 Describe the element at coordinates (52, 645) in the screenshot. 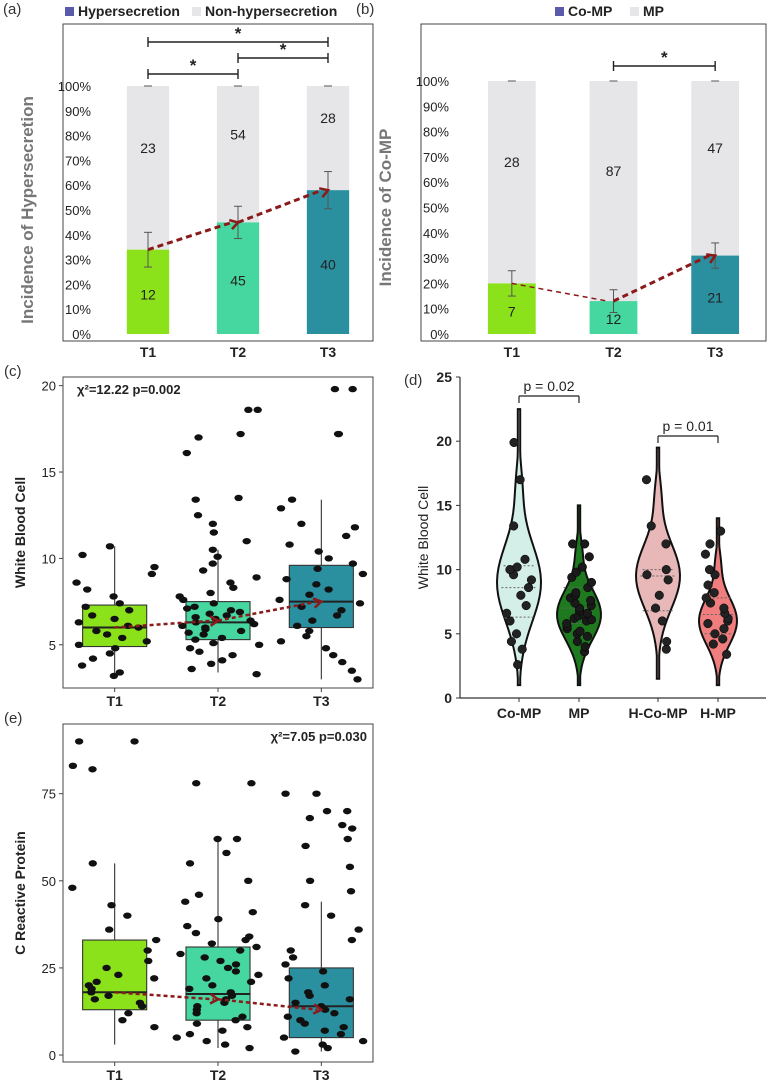

I see `y-tick-c-0: 5` at that location.